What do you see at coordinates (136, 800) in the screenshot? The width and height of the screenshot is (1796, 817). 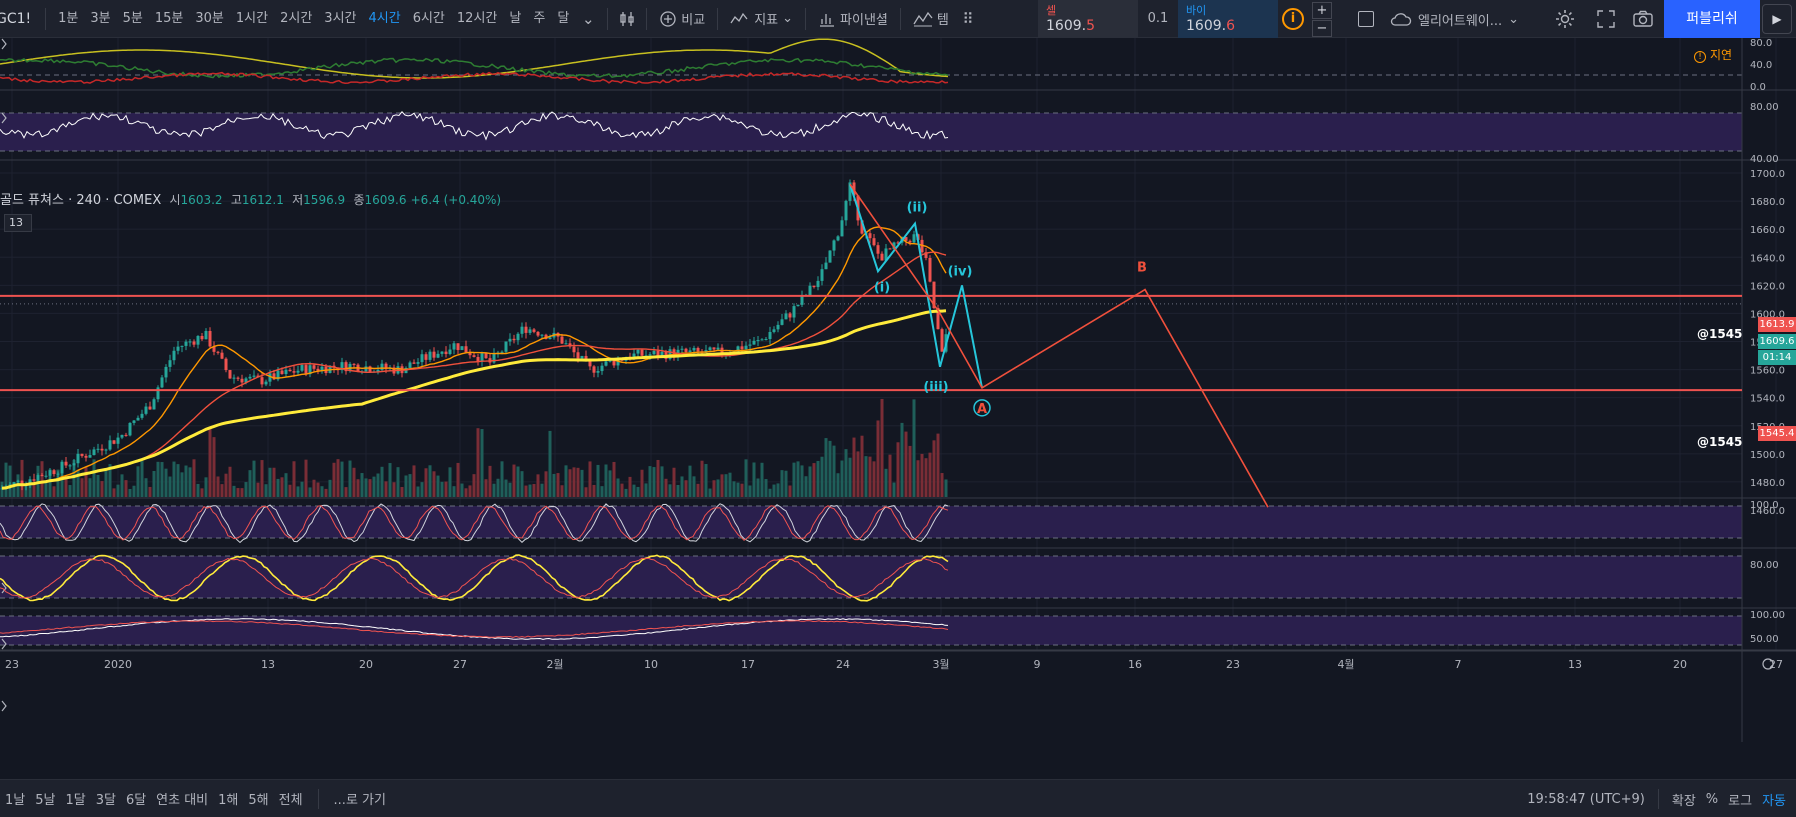 I see `range-6m: 6달` at bounding box center [136, 800].